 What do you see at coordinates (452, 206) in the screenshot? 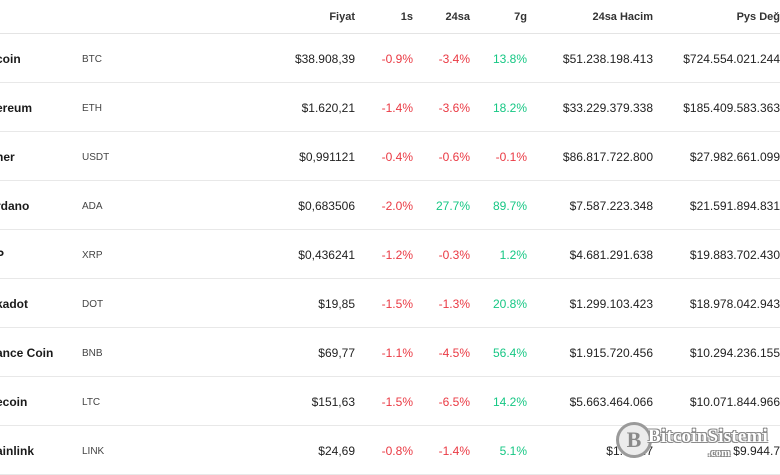
I see `change-24h-cell: 27.7%` at bounding box center [452, 206].